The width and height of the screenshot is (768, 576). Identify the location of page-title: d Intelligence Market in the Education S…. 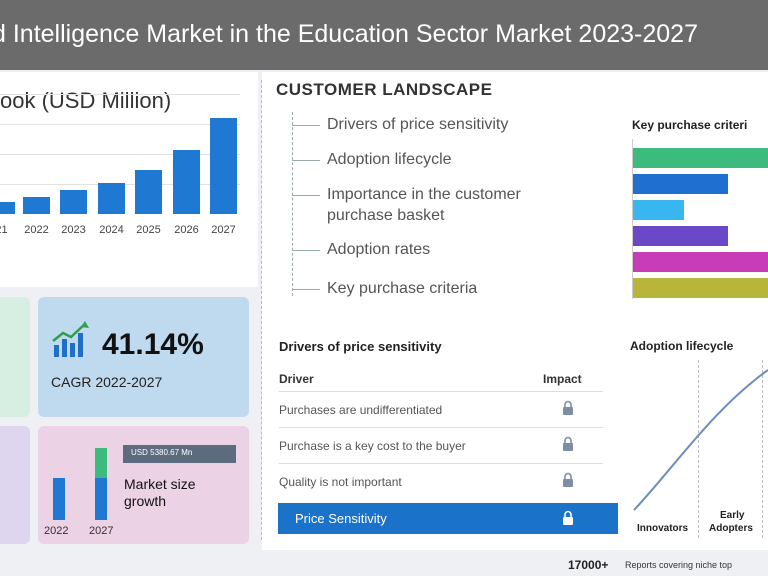
(349, 34).